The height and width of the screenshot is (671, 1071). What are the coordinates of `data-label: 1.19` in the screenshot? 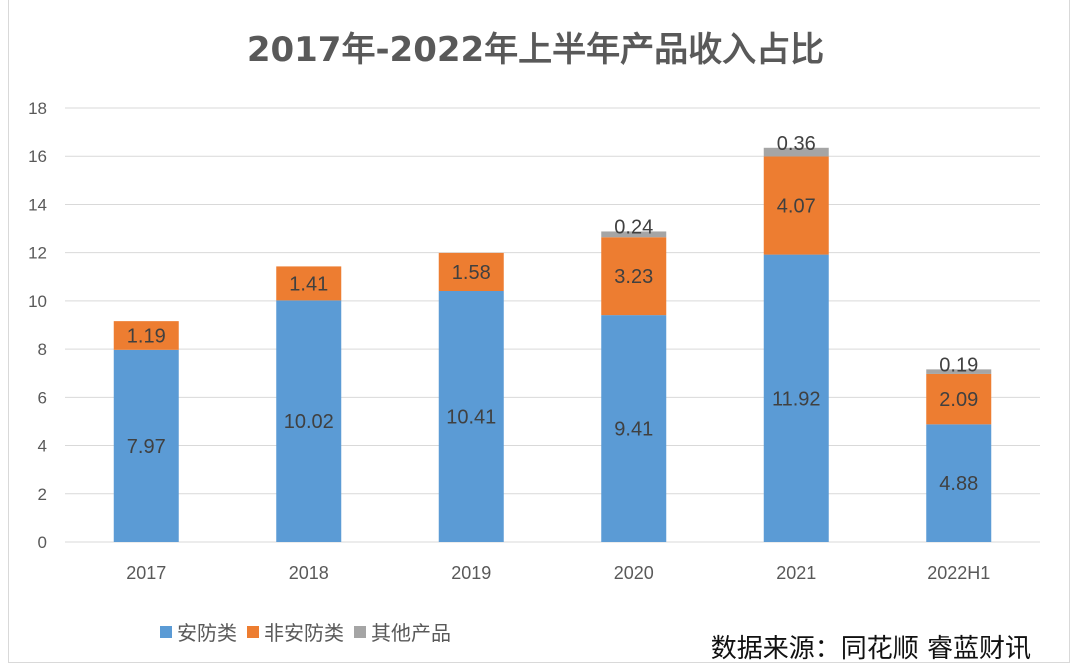 It's located at (146, 336).